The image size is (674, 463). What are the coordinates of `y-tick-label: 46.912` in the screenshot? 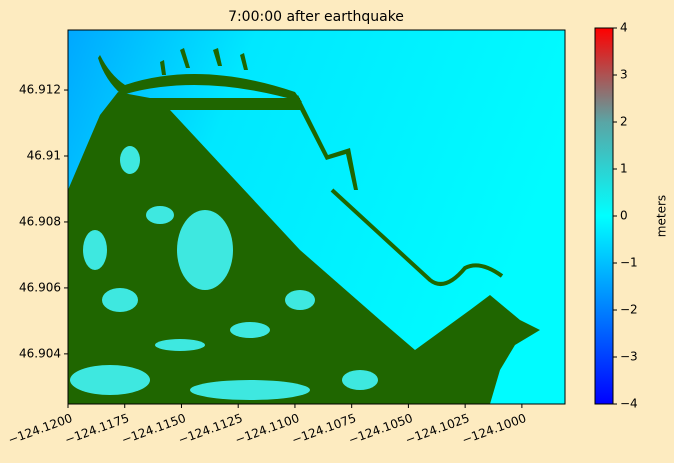 It's located at (40, 90).